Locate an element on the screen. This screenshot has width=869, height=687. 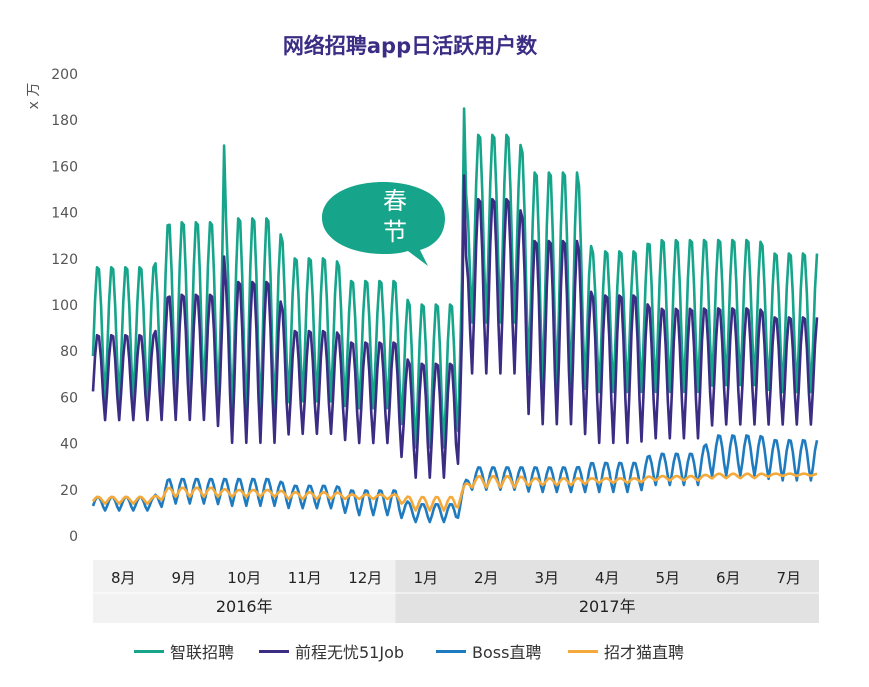
y-tick-label: 80 is located at coordinates (69, 352).